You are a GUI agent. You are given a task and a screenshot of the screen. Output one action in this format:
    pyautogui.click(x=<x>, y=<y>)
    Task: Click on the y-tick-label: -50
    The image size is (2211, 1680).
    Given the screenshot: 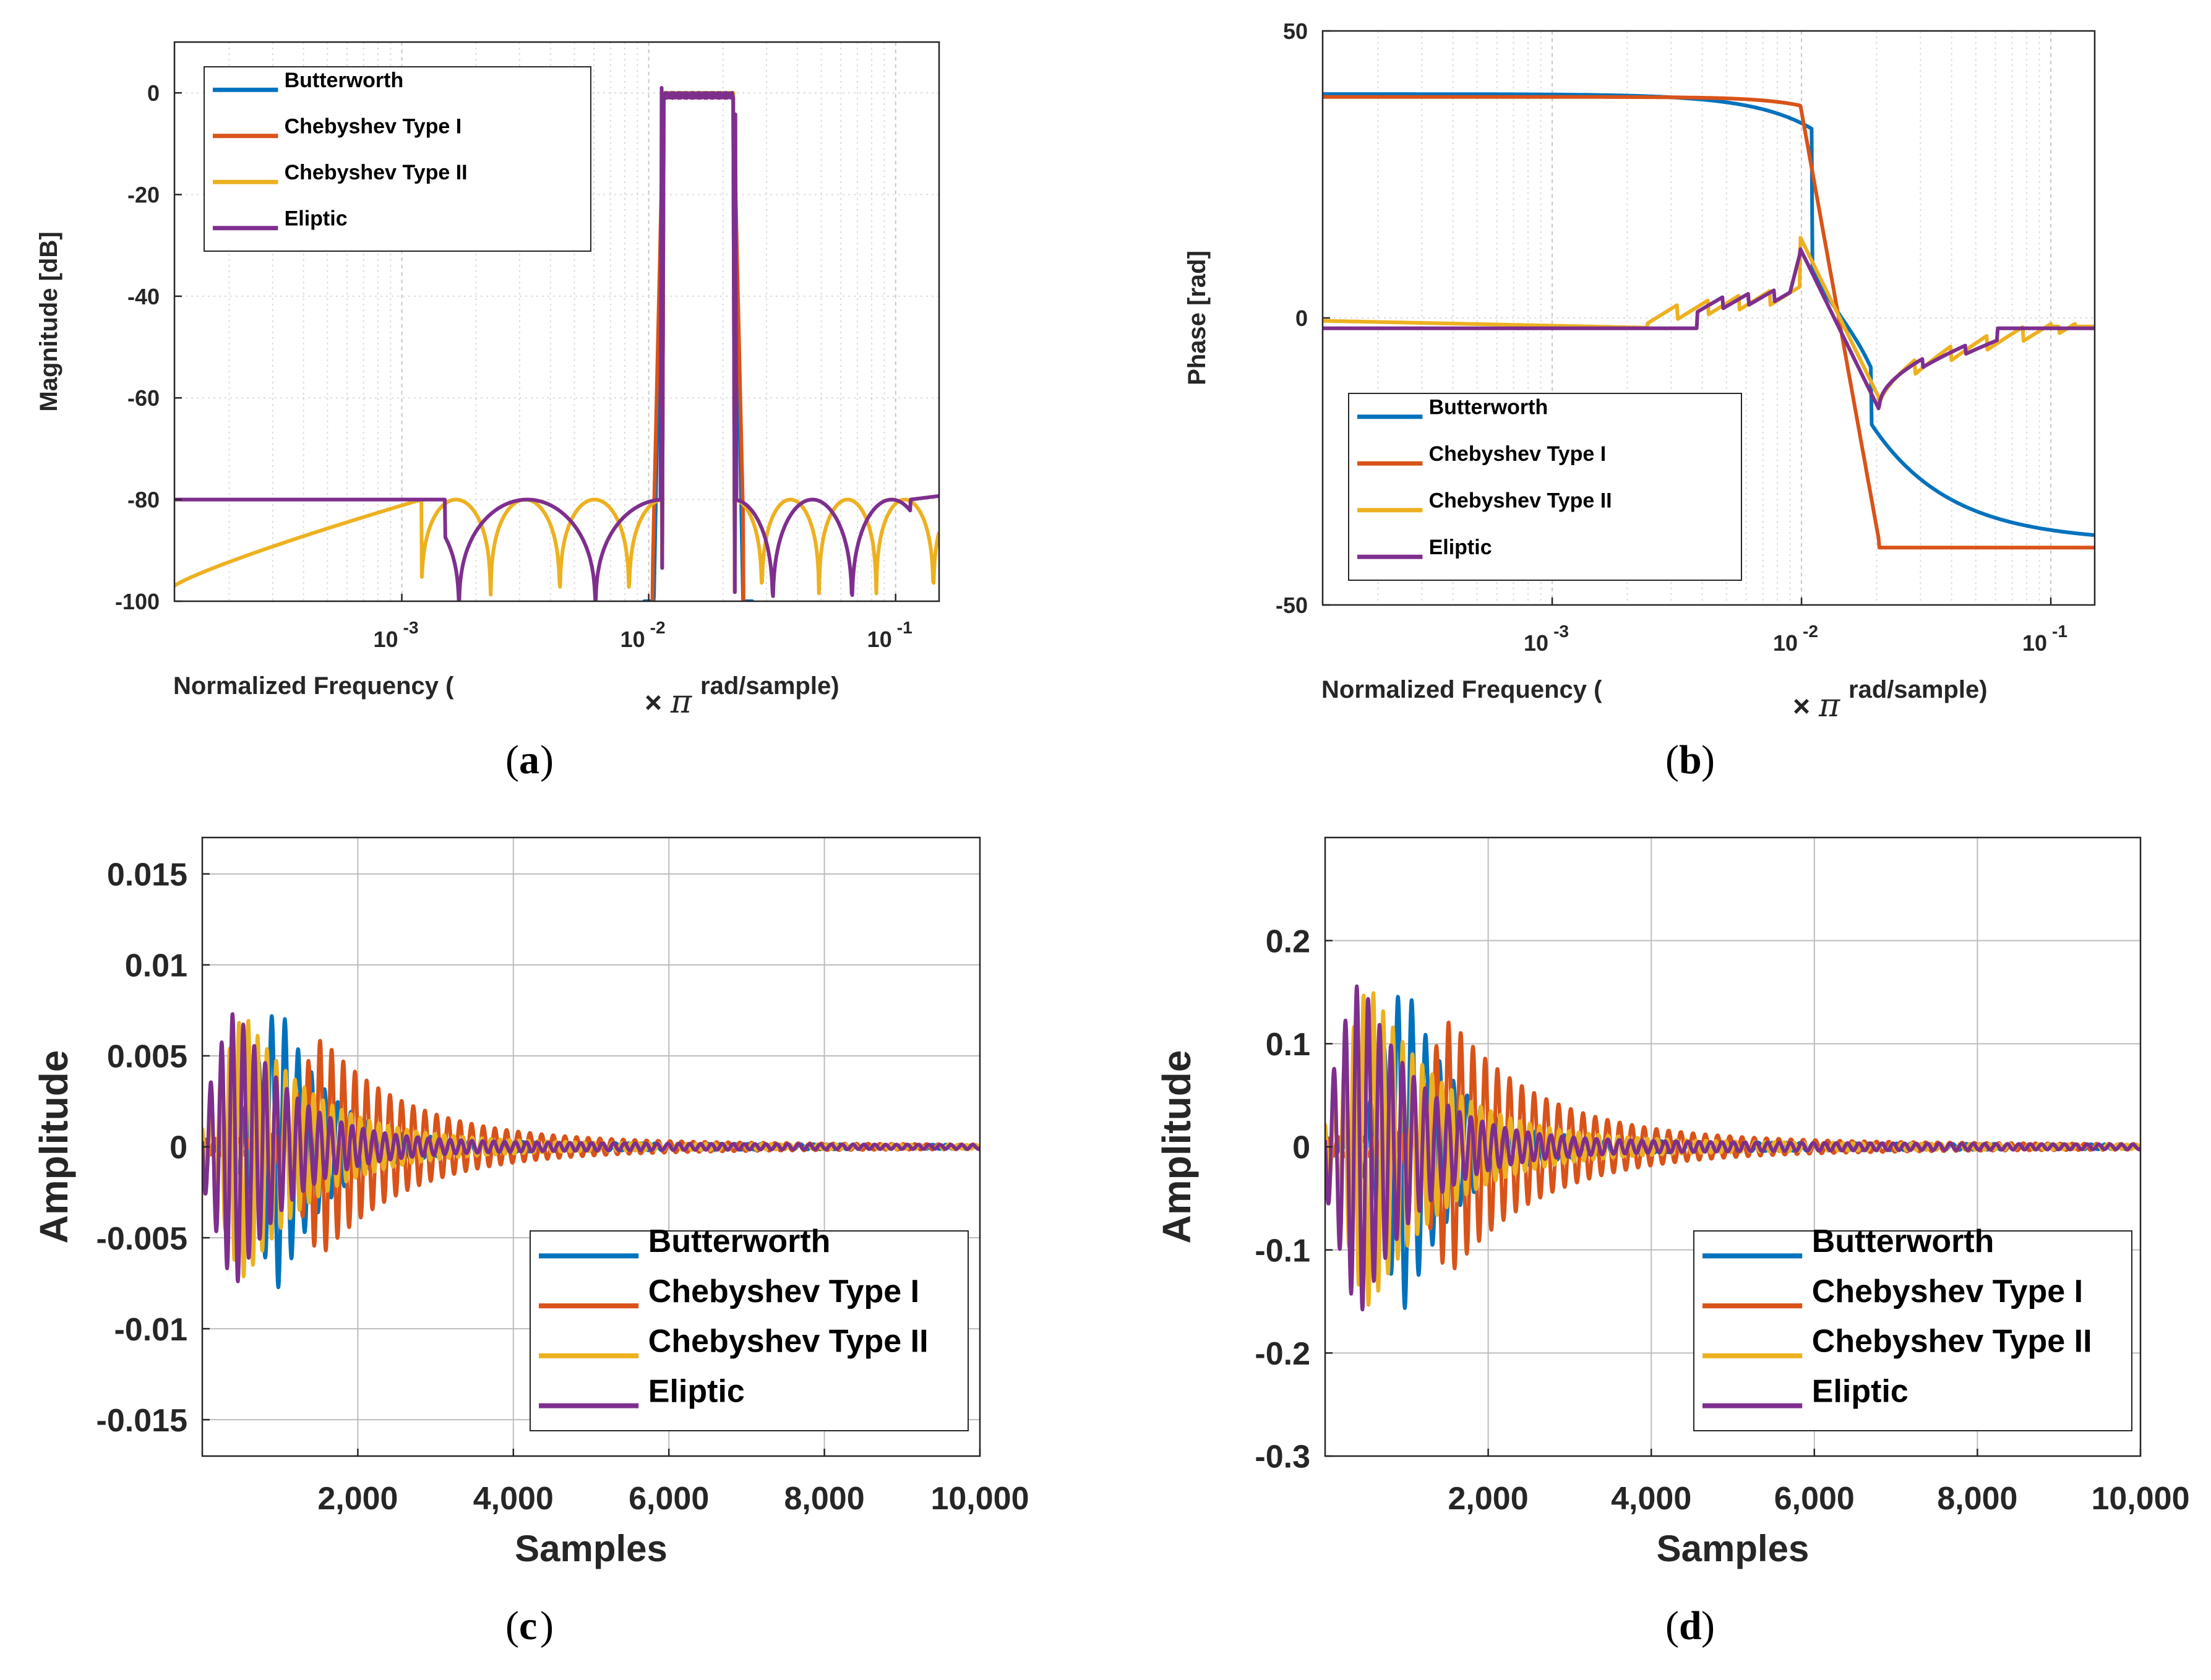 What is the action you would take?
    pyautogui.click(x=1292, y=605)
    